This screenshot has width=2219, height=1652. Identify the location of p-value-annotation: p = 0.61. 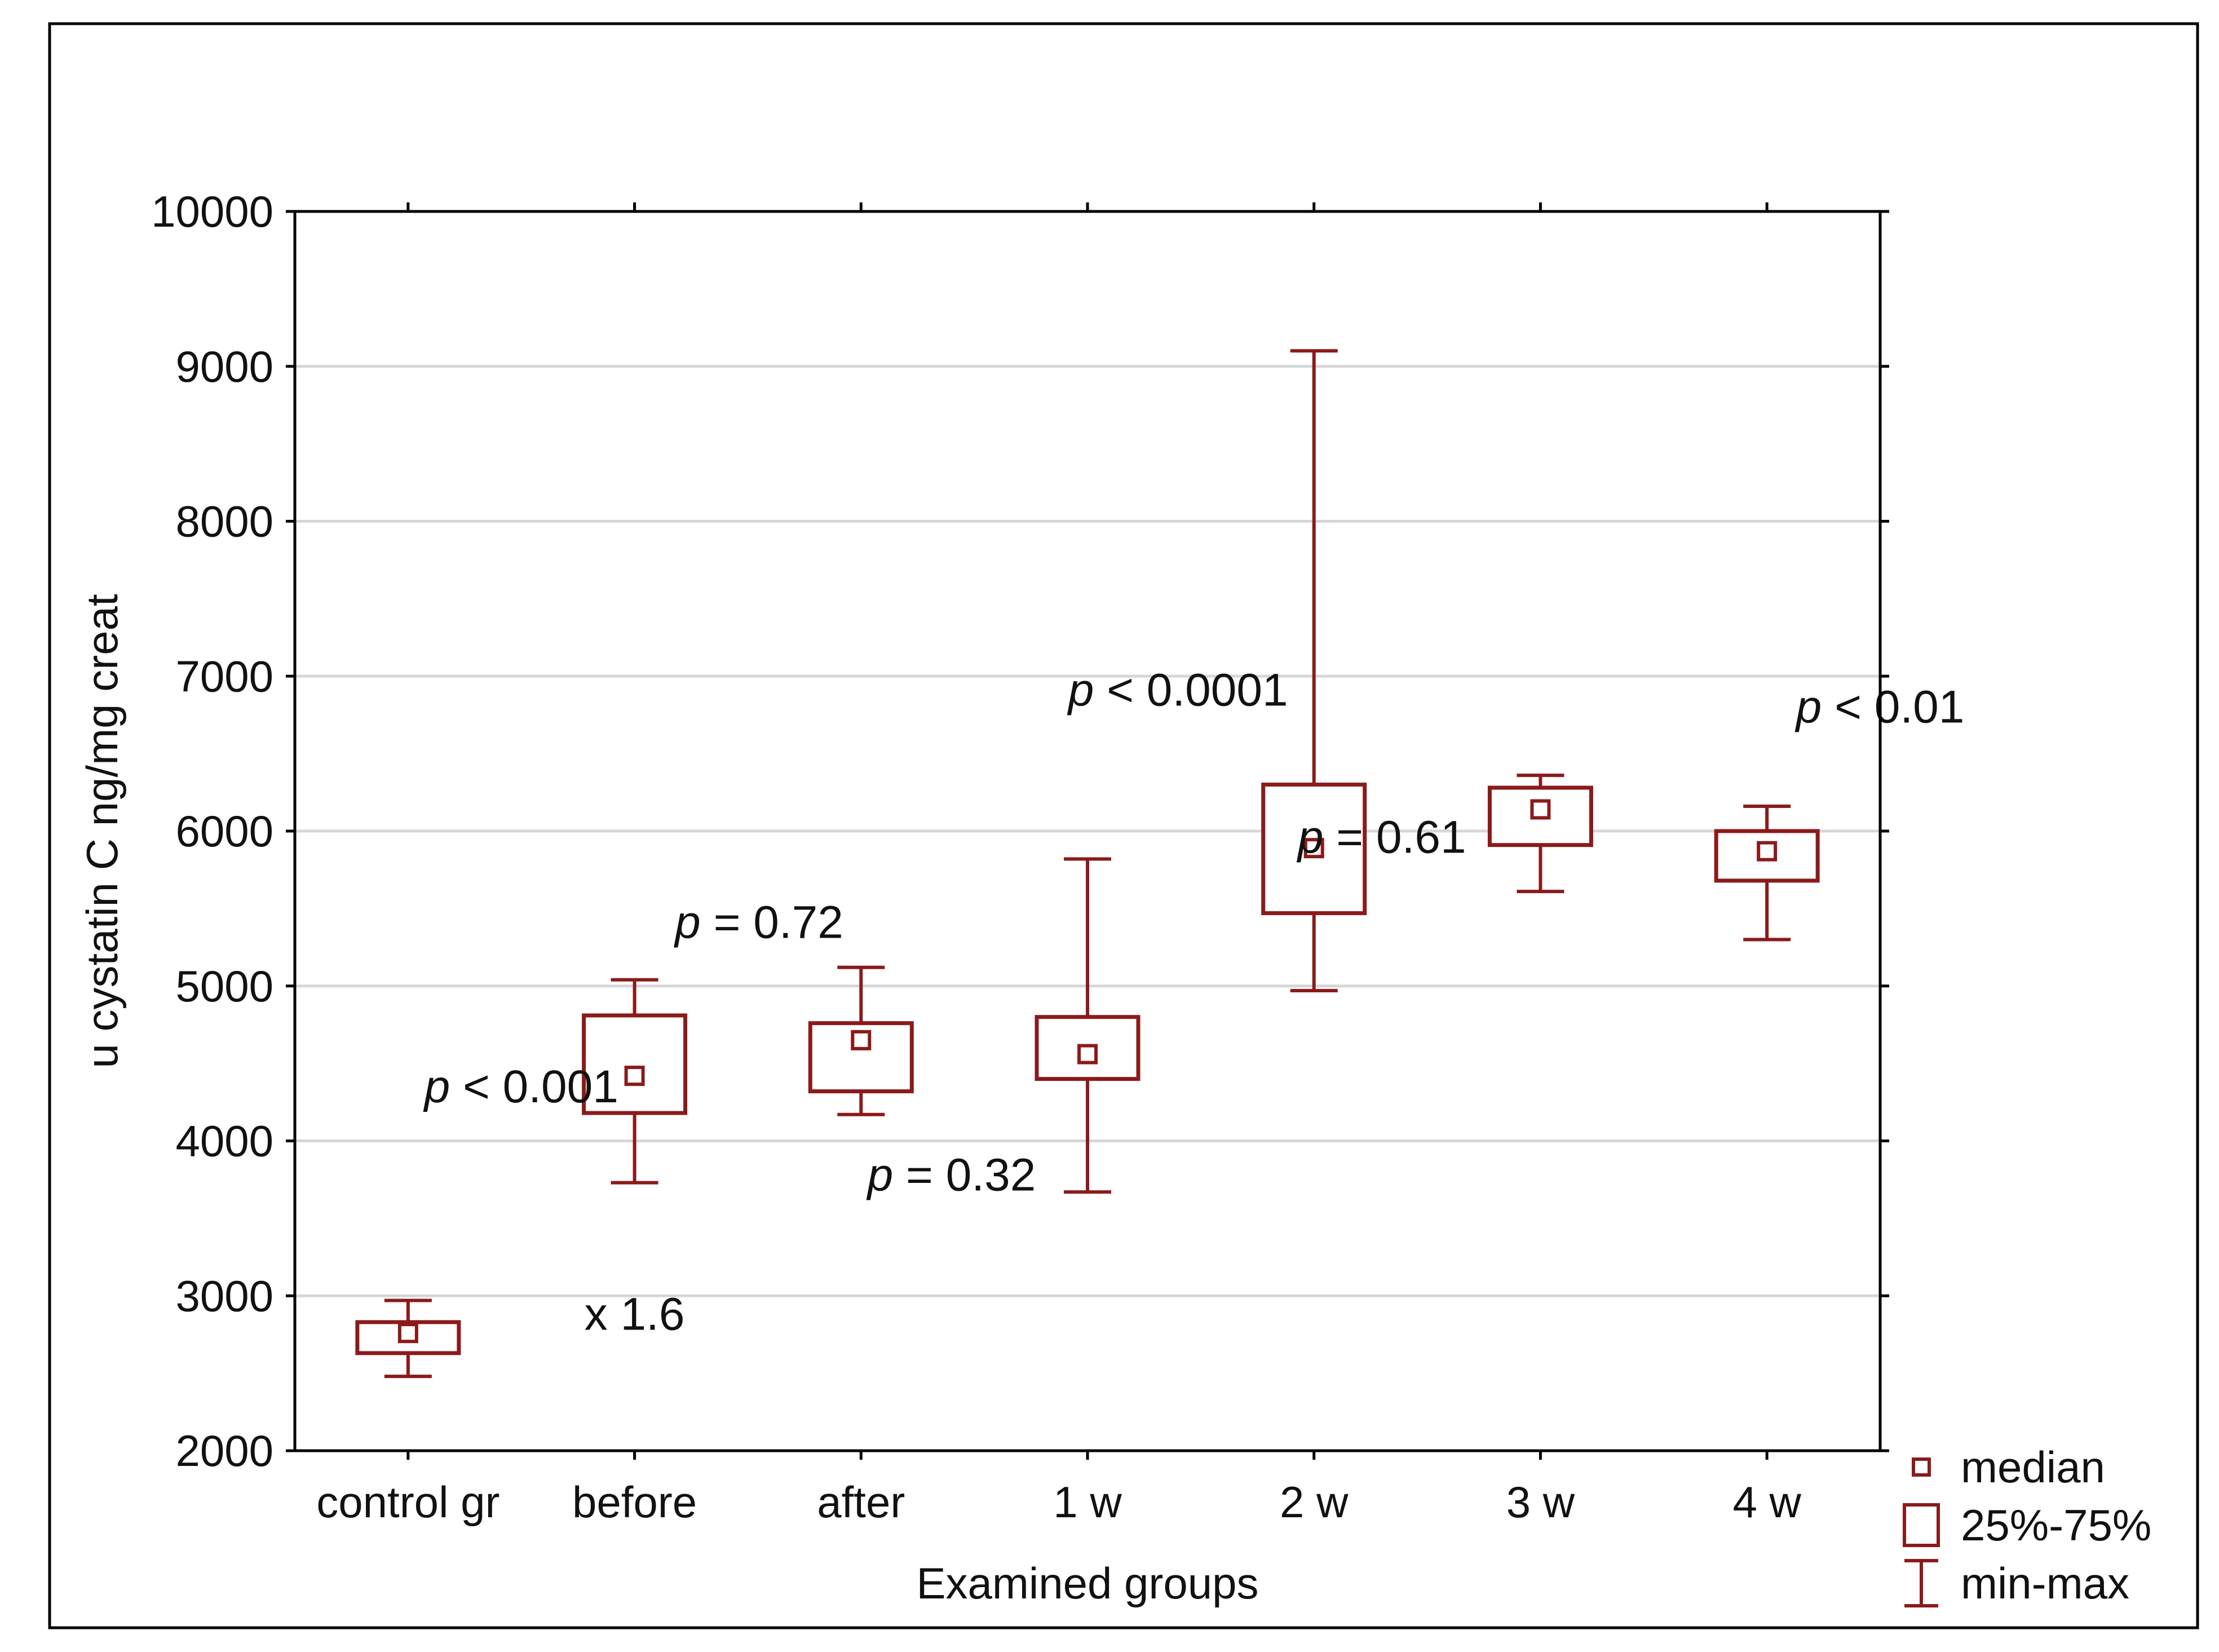
(1381, 837).